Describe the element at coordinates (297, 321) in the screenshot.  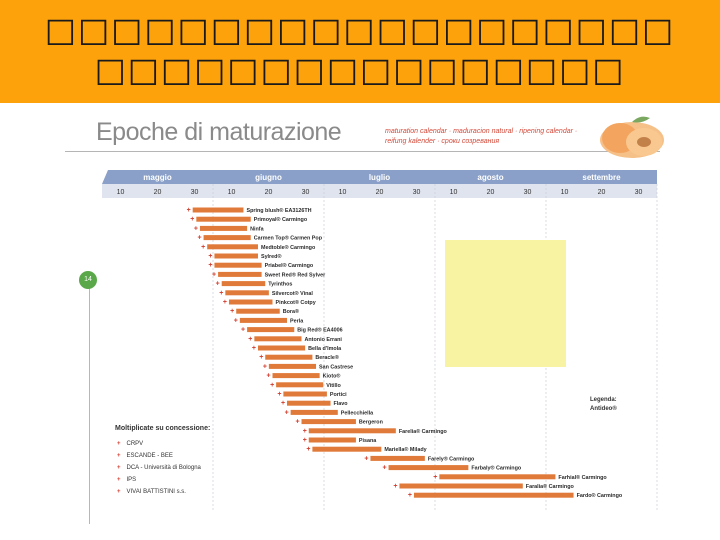
I see `variety-label: Perla` at that location.